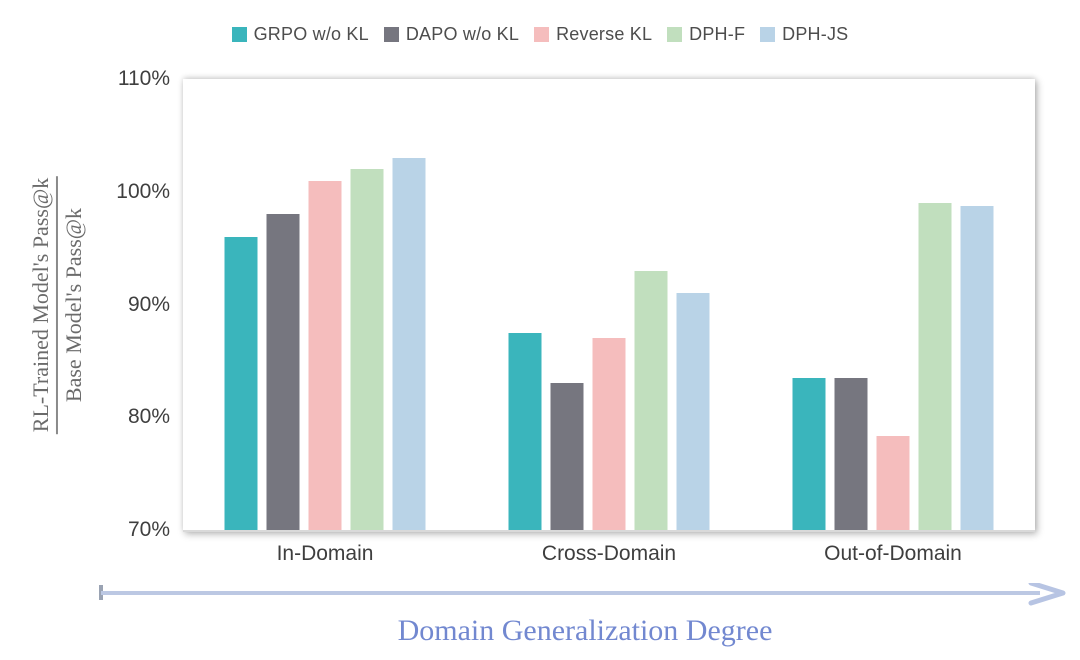 This screenshot has height=660, width=1080. I want to click on bar-group-in-domain, so click(325, 304).